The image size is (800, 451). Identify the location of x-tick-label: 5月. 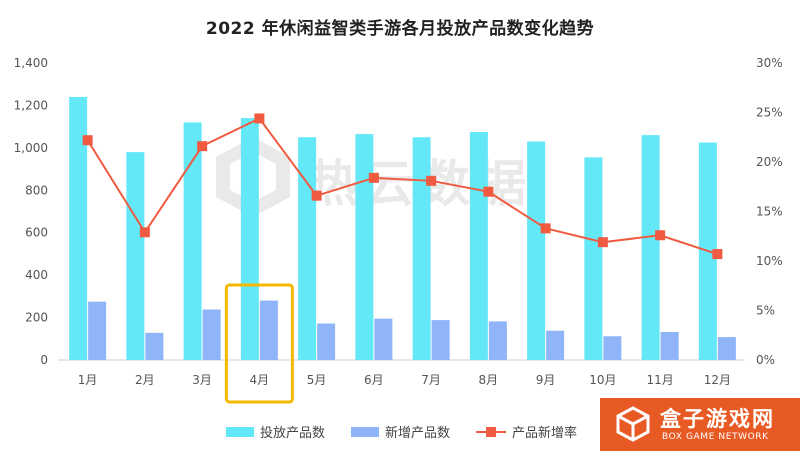
(317, 380).